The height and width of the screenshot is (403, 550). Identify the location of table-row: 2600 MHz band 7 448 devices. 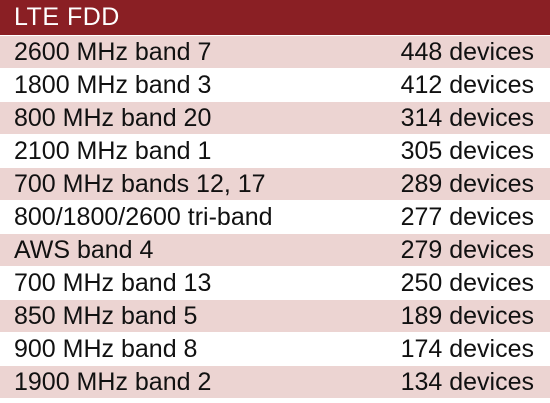
(275, 51).